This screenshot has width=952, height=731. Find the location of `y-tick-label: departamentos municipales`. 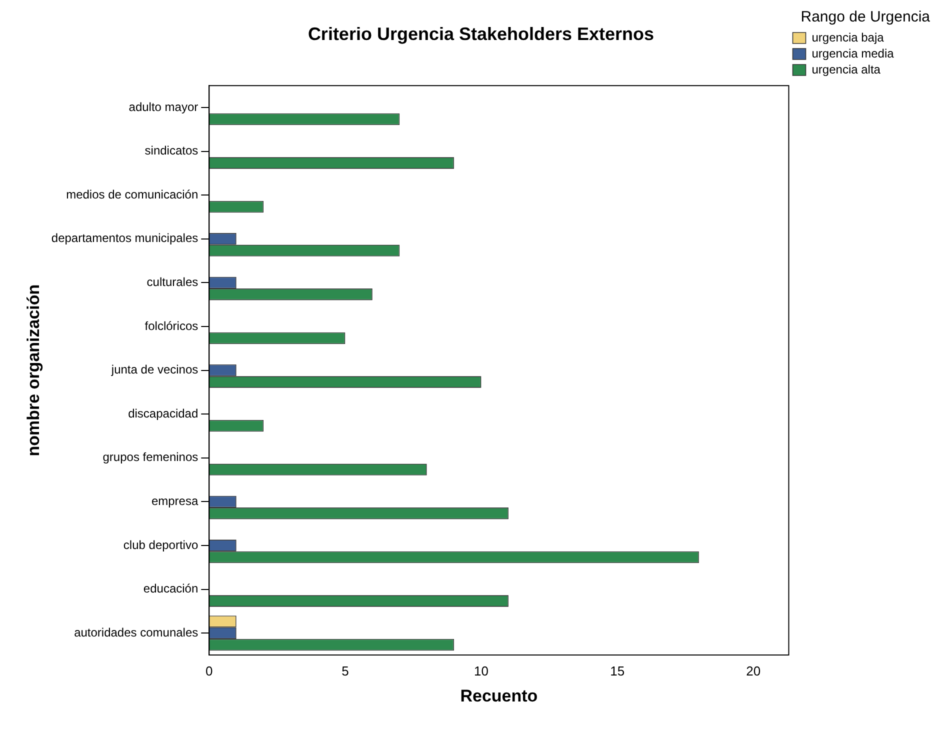

y-tick-label: departamentos municipales is located at coordinates (124, 238).